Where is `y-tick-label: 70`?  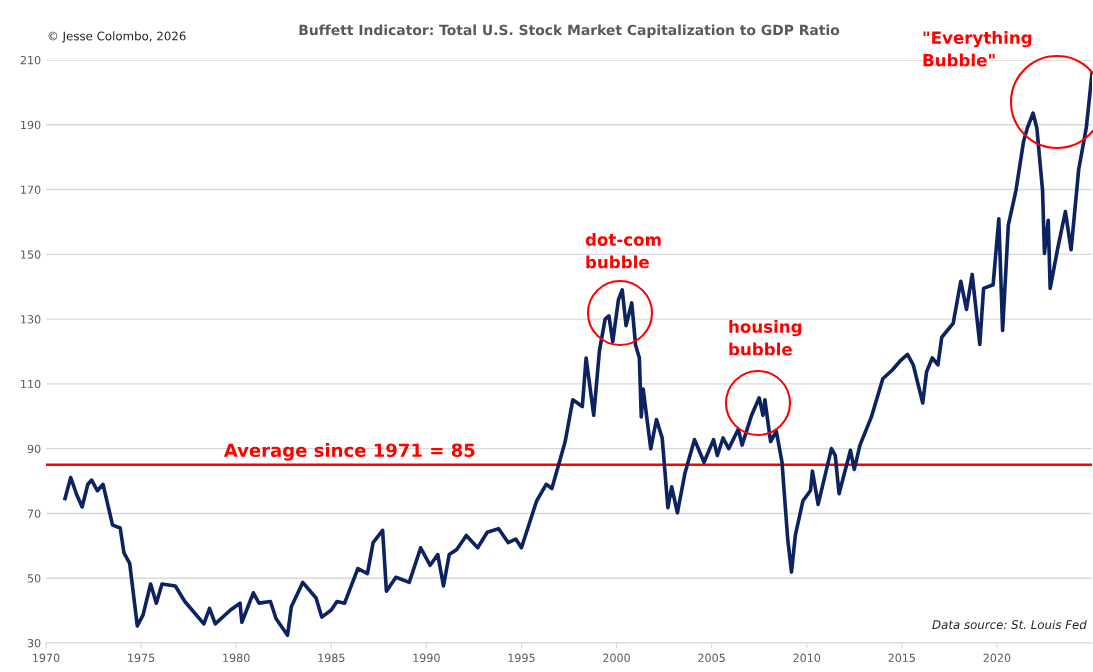
y-tick-label: 70 is located at coordinates (34, 513).